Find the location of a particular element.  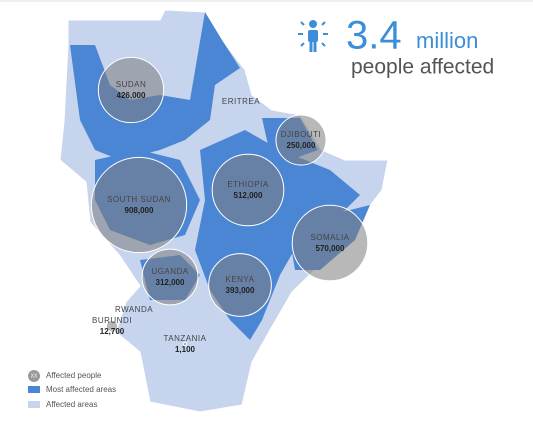

country-label: RWANDA is located at coordinates (134, 309).